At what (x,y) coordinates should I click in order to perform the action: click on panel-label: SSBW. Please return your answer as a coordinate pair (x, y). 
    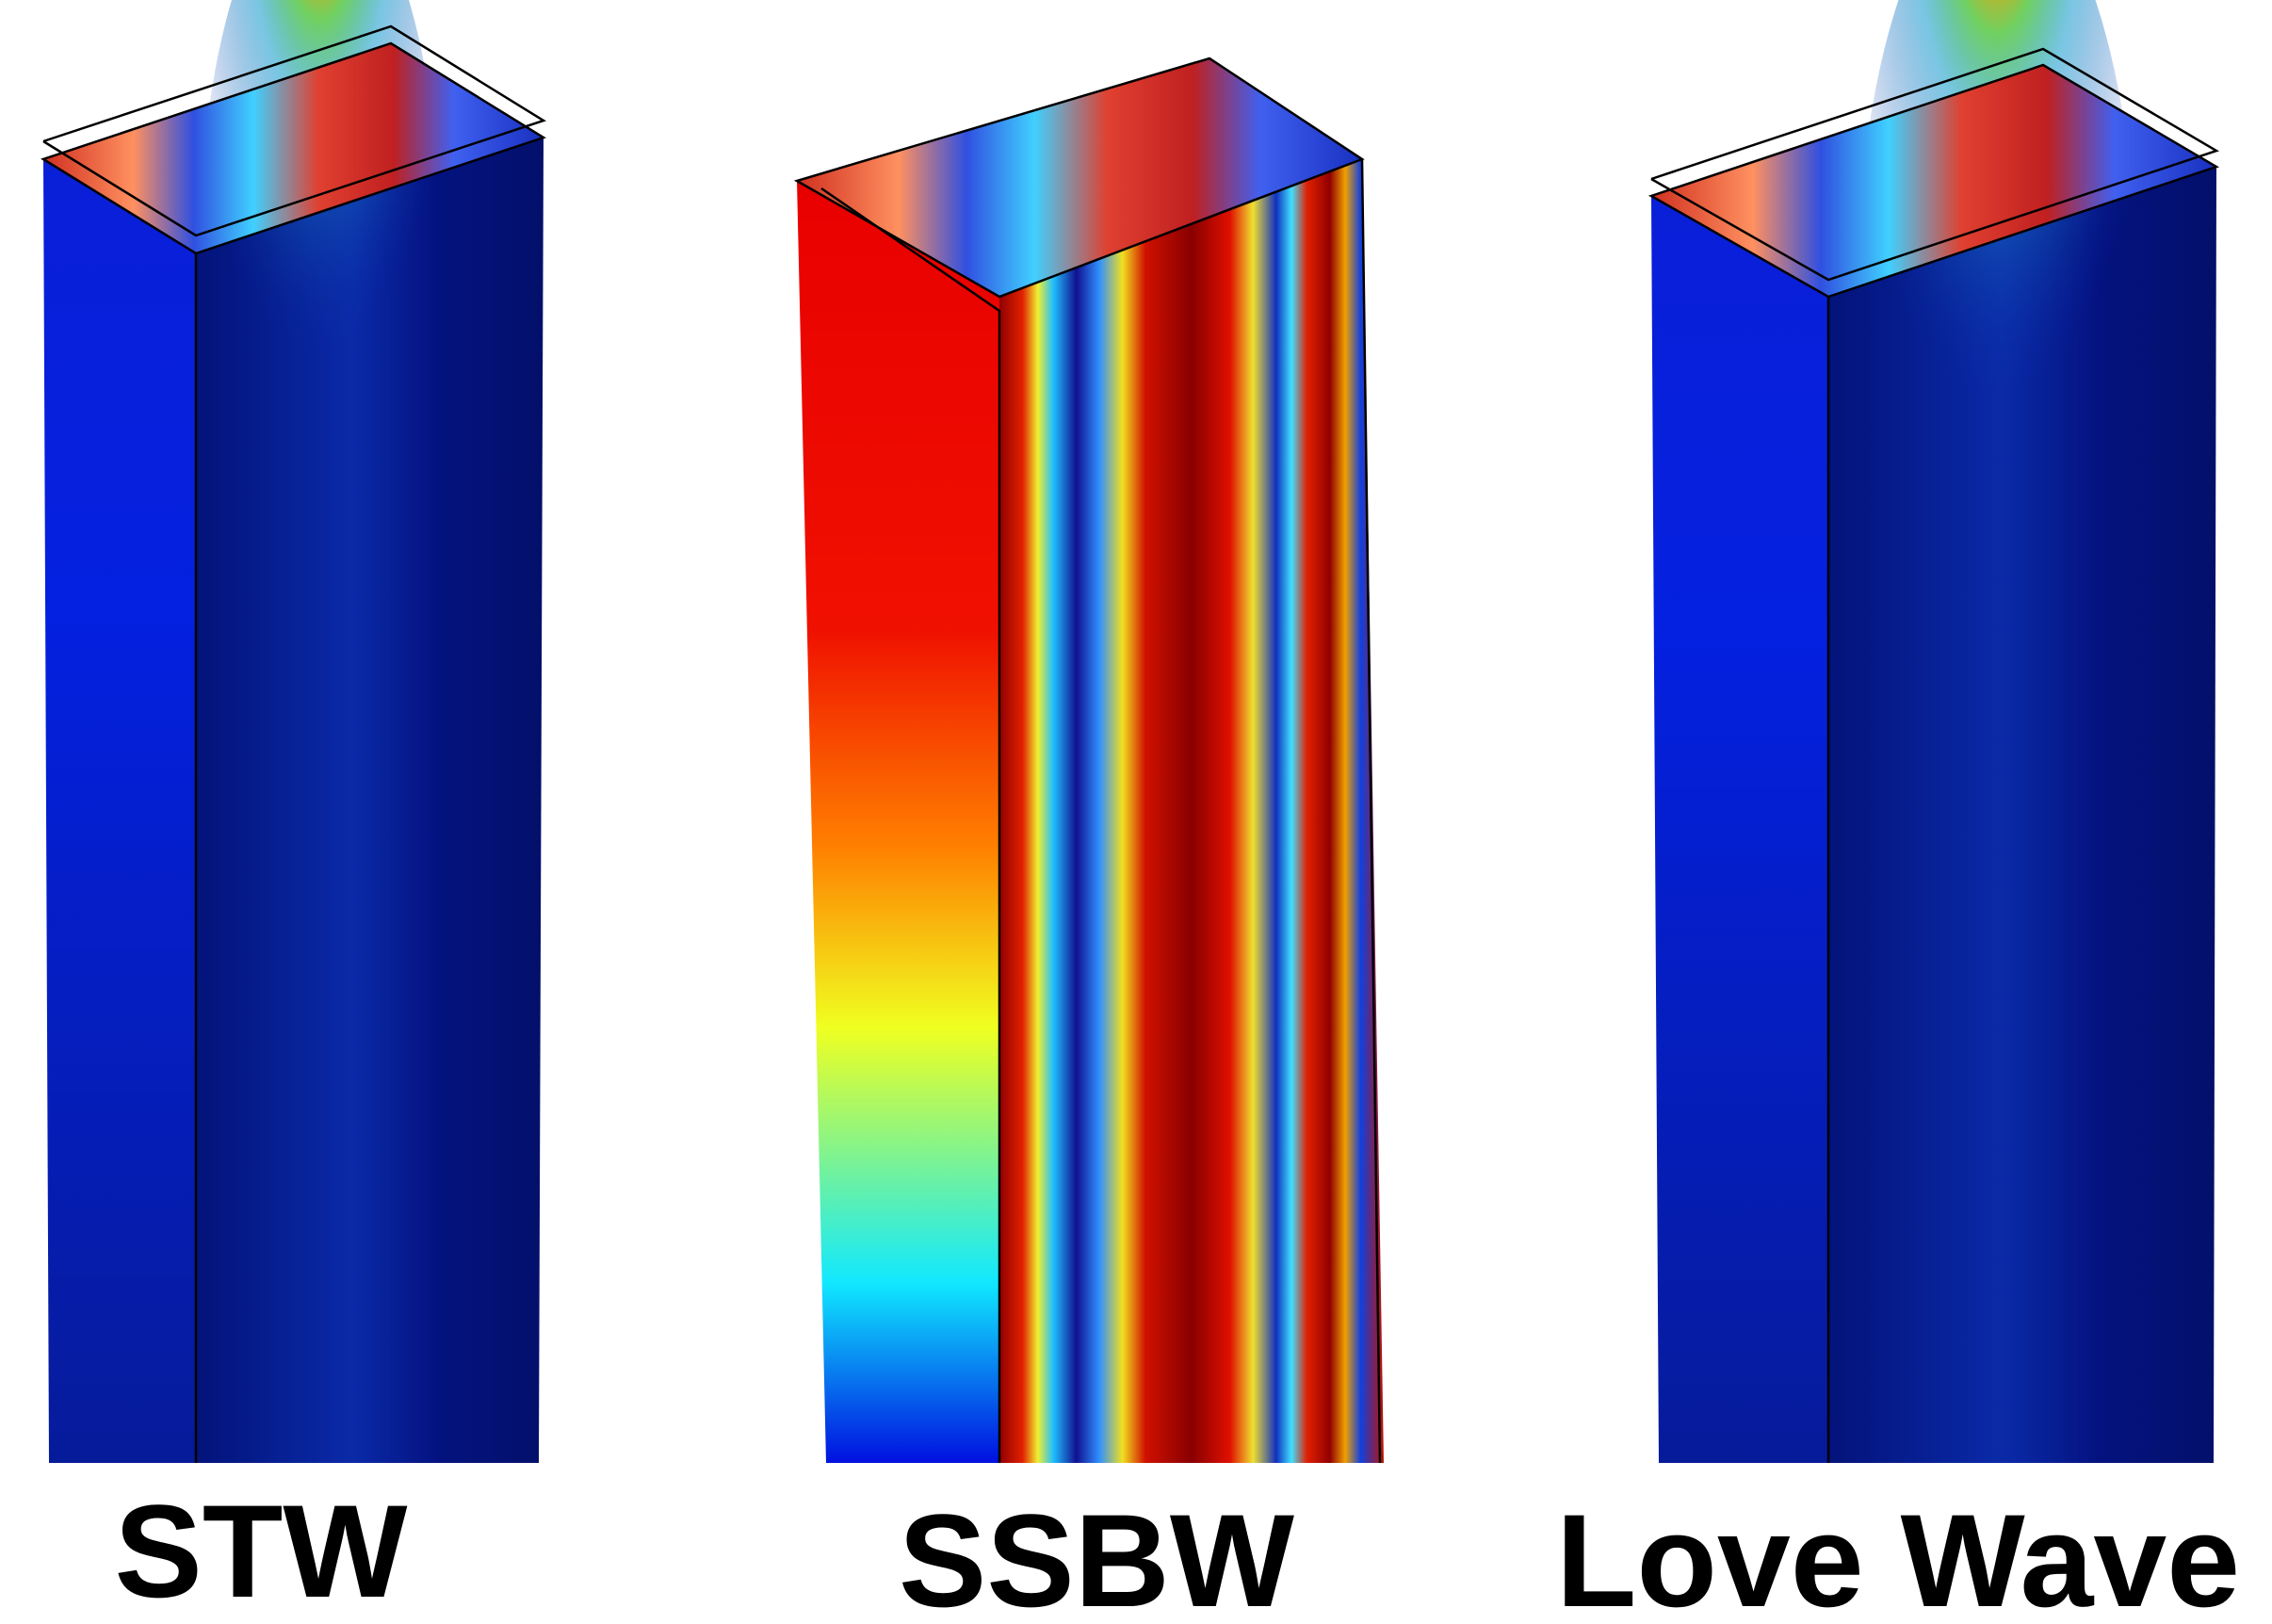
    Looking at the image, I should click on (1097, 1555).